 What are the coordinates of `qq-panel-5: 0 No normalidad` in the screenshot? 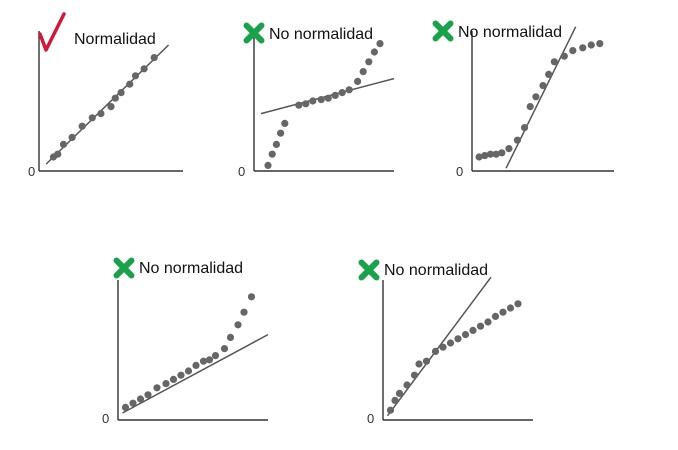 It's located at (445, 342).